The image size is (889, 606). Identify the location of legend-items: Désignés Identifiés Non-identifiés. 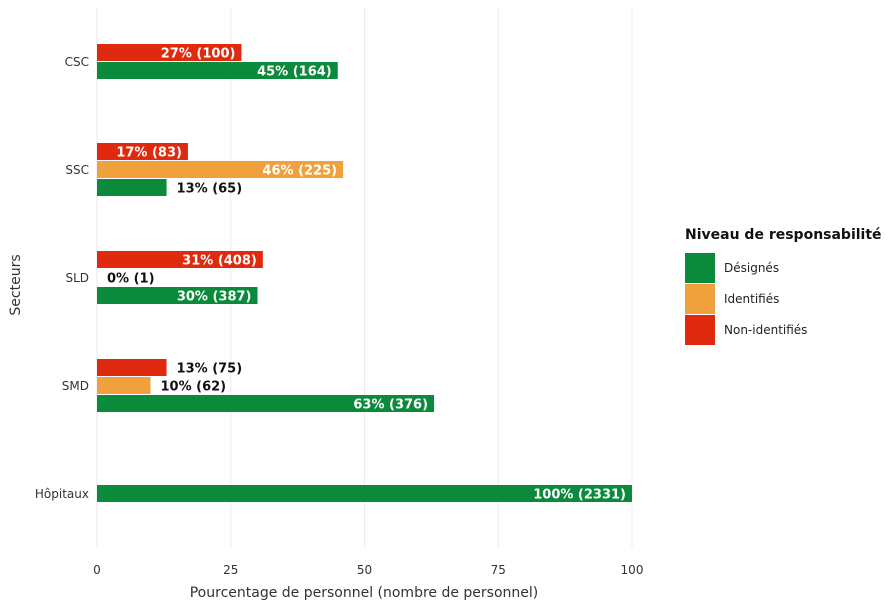
(746, 299).